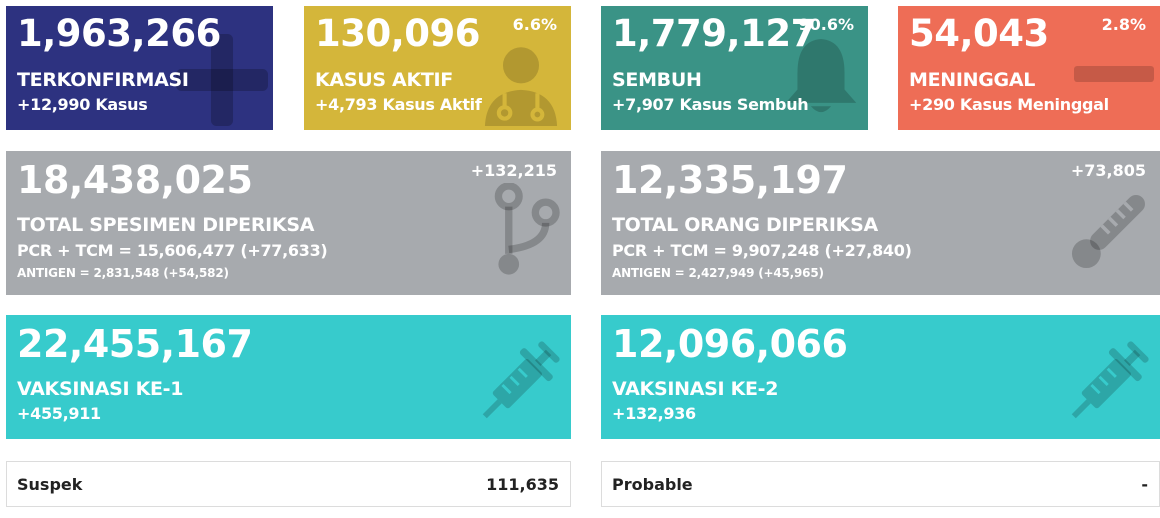 The width and height of the screenshot is (1160, 518). I want to click on active-label: KASUS AKTIF, so click(384, 80).